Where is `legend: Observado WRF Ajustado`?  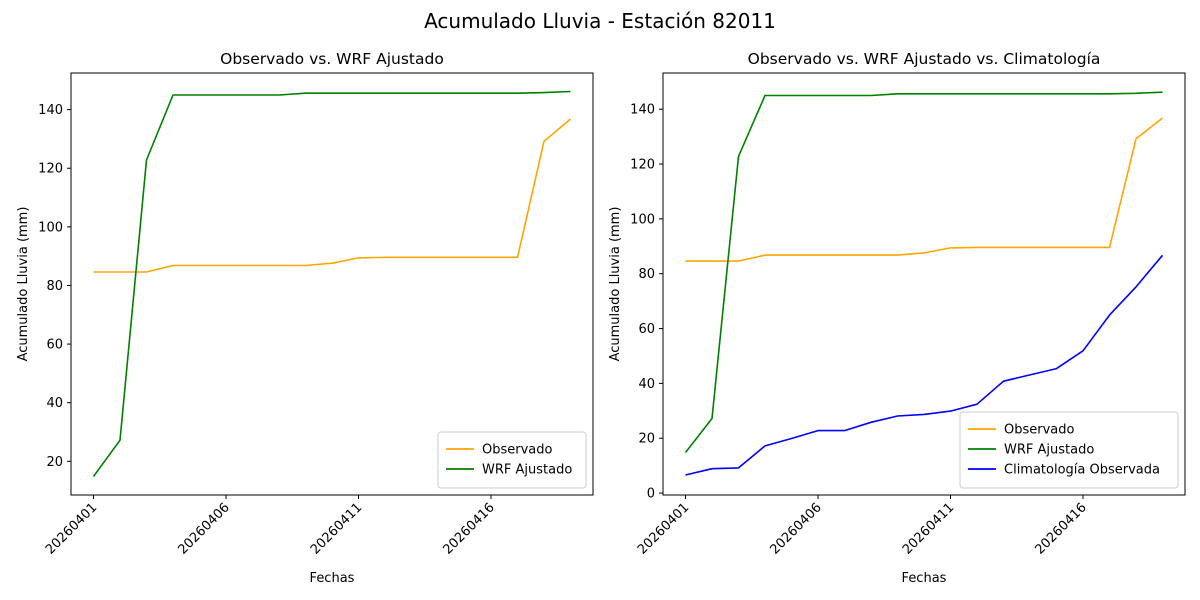 legend: Observado WRF Ajustado is located at coordinates (512, 460).